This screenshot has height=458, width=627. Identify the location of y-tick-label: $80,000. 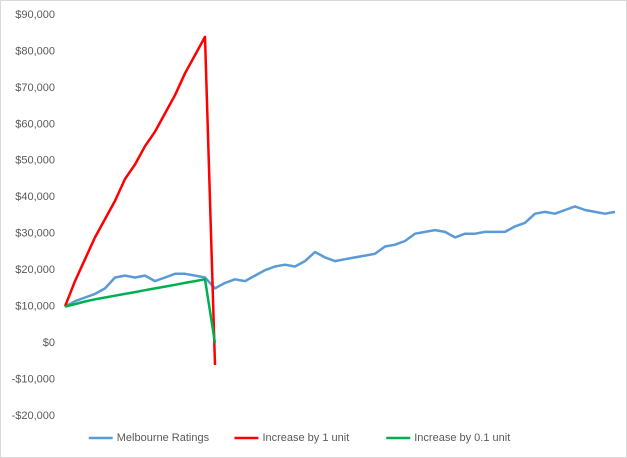
(35, 51).